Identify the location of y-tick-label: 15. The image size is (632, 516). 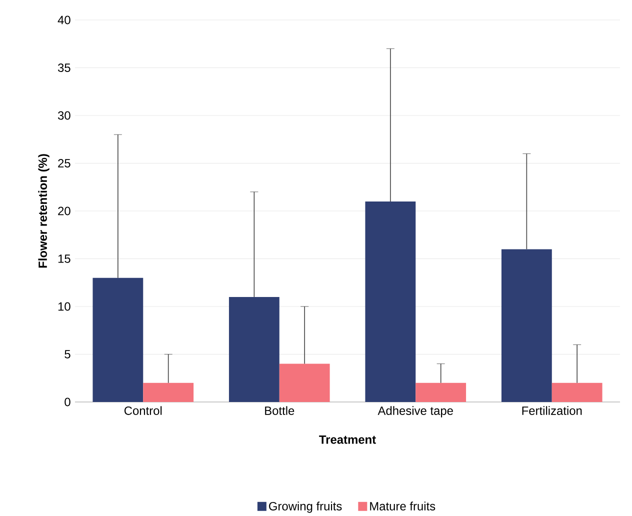
(64, 258).